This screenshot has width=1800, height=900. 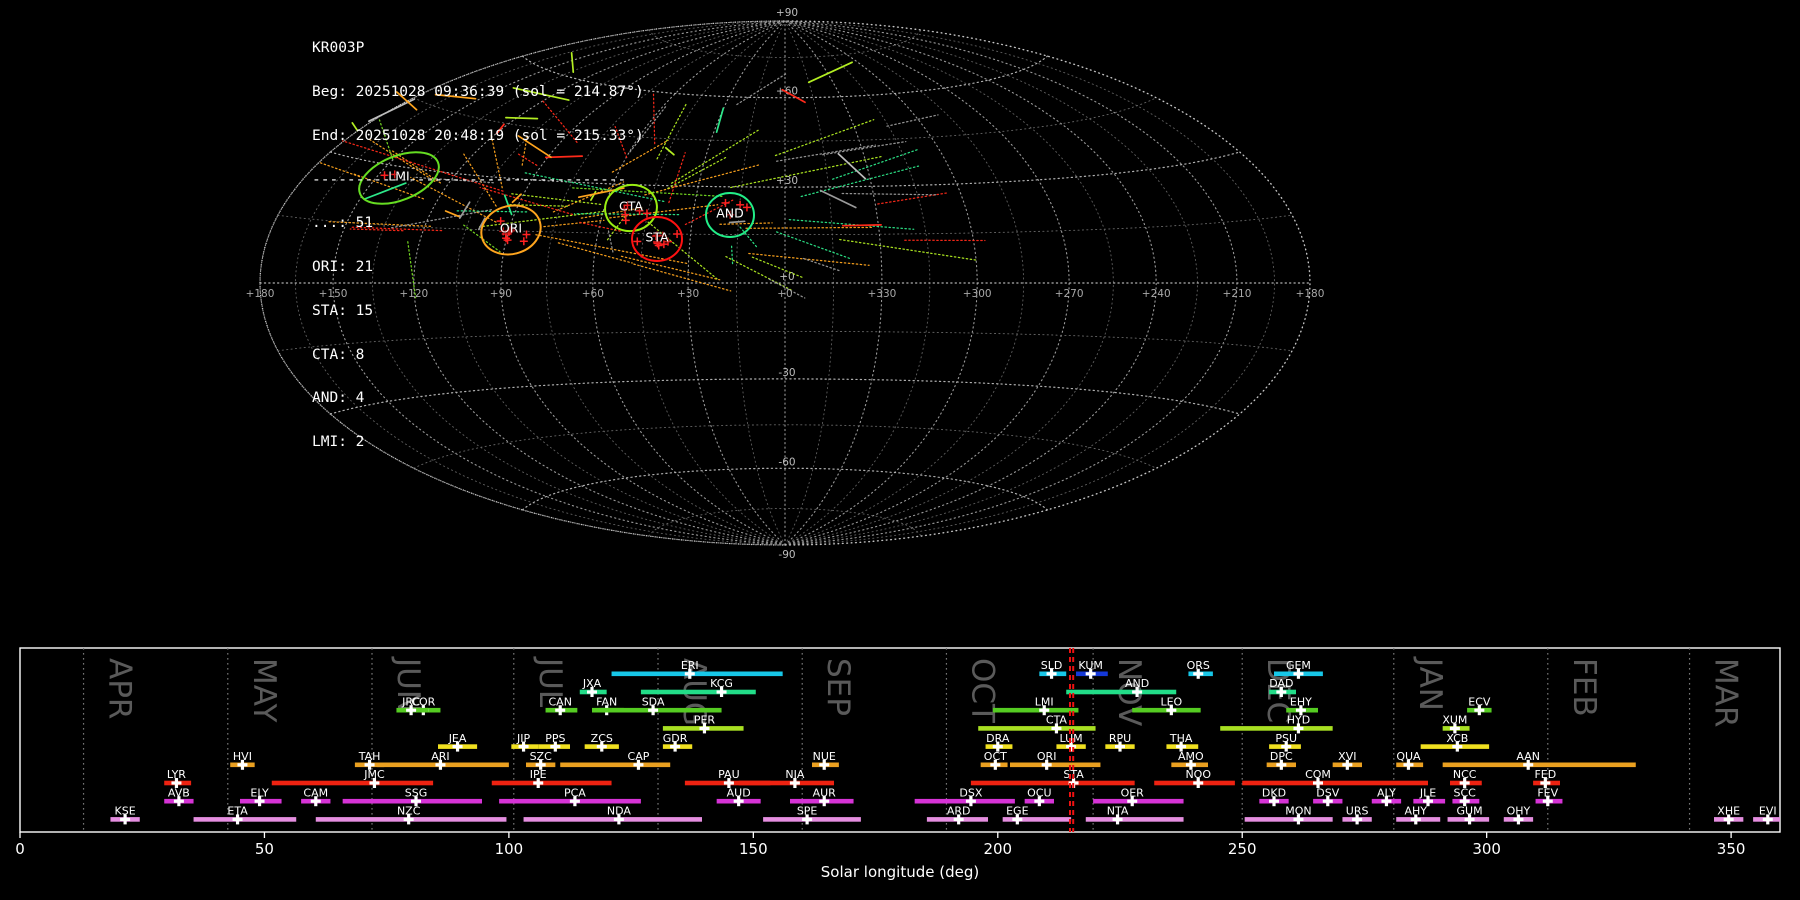 I want to click on shower-code-label: ETA, so click(x=237, y=811).